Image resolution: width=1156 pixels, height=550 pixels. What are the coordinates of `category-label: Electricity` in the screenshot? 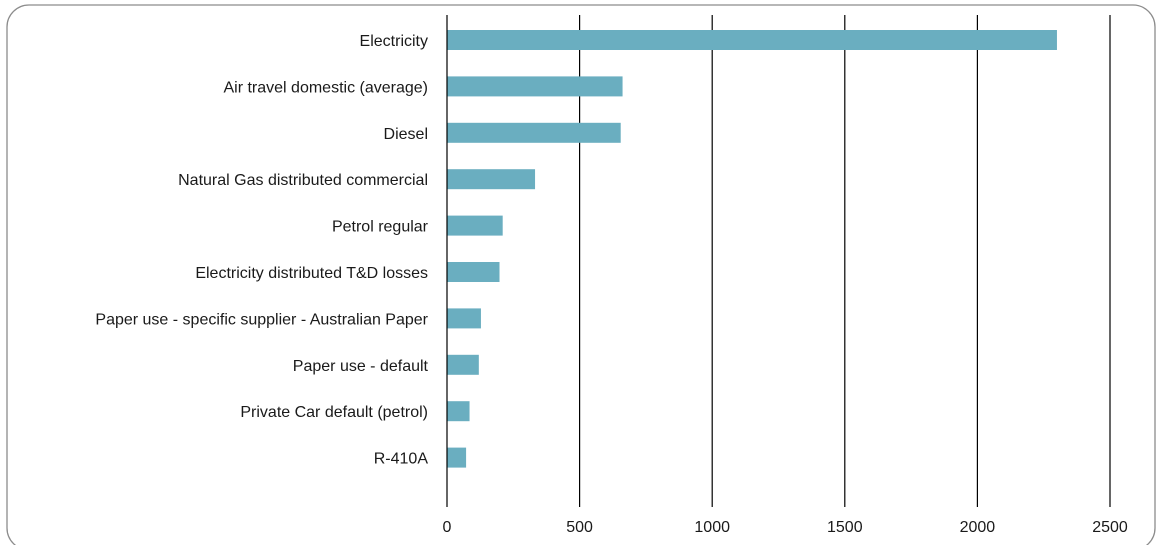 It's located at (394, 41).